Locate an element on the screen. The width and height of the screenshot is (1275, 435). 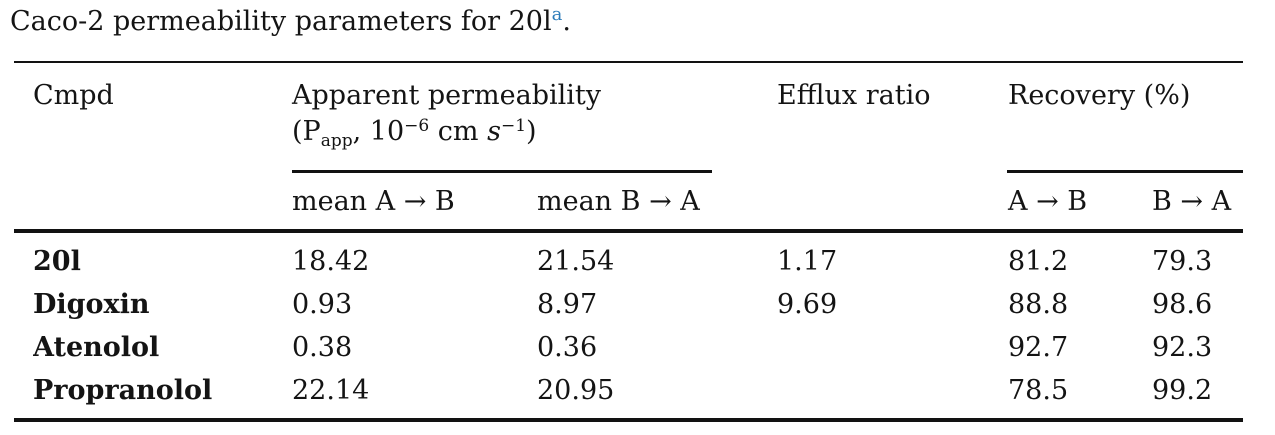
cell-recovery-a-to-b: 92.7 is located at coordinates (1038, 347).